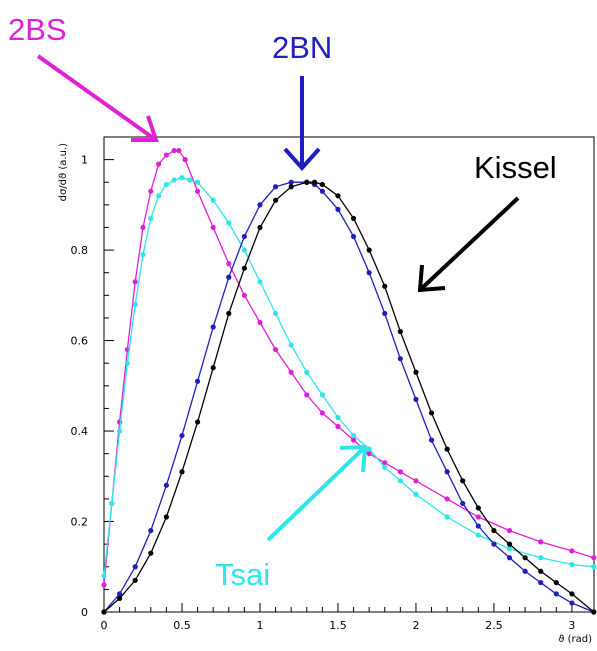 The height and width of the screenshot is (651, 597). Describe the element at coordinates (302, 47) in the screenshot. I see `annotation-2bn: 2BN` at that location.